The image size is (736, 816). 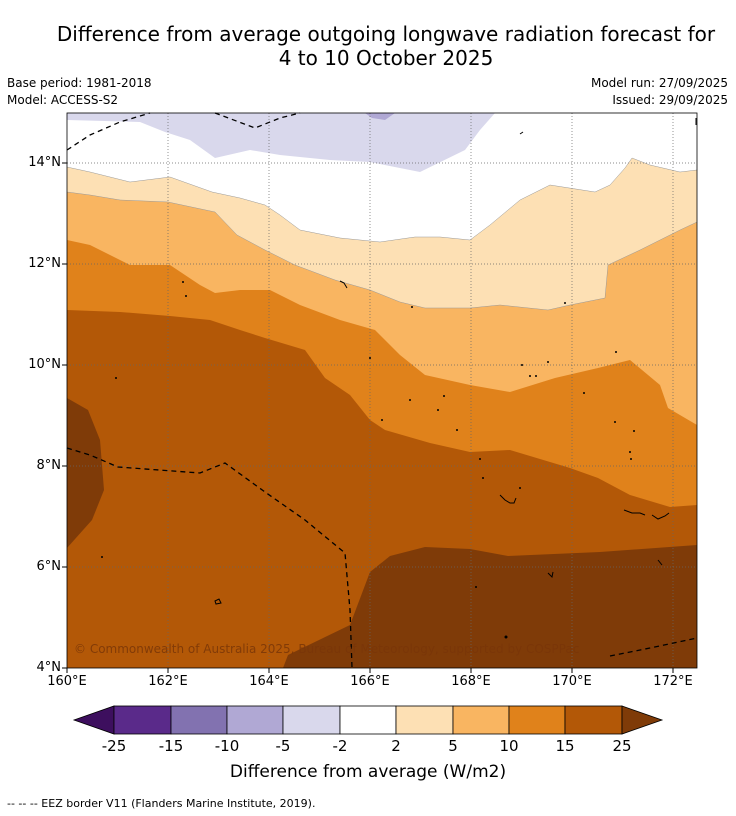 What do you see at coordinates (114, 746) in the screenshot?
I see `colorbar-label: -25` at bounding box center [114, 746].